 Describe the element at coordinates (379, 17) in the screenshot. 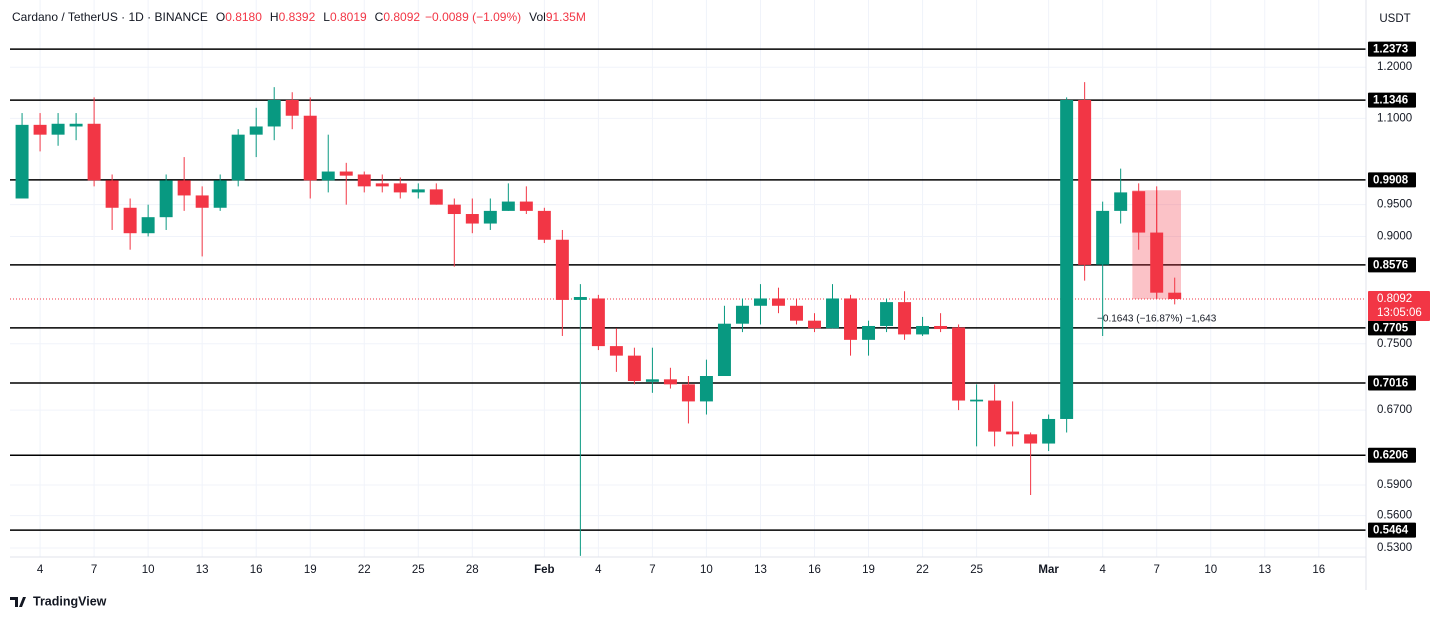

I see `header-text: C` at that location.